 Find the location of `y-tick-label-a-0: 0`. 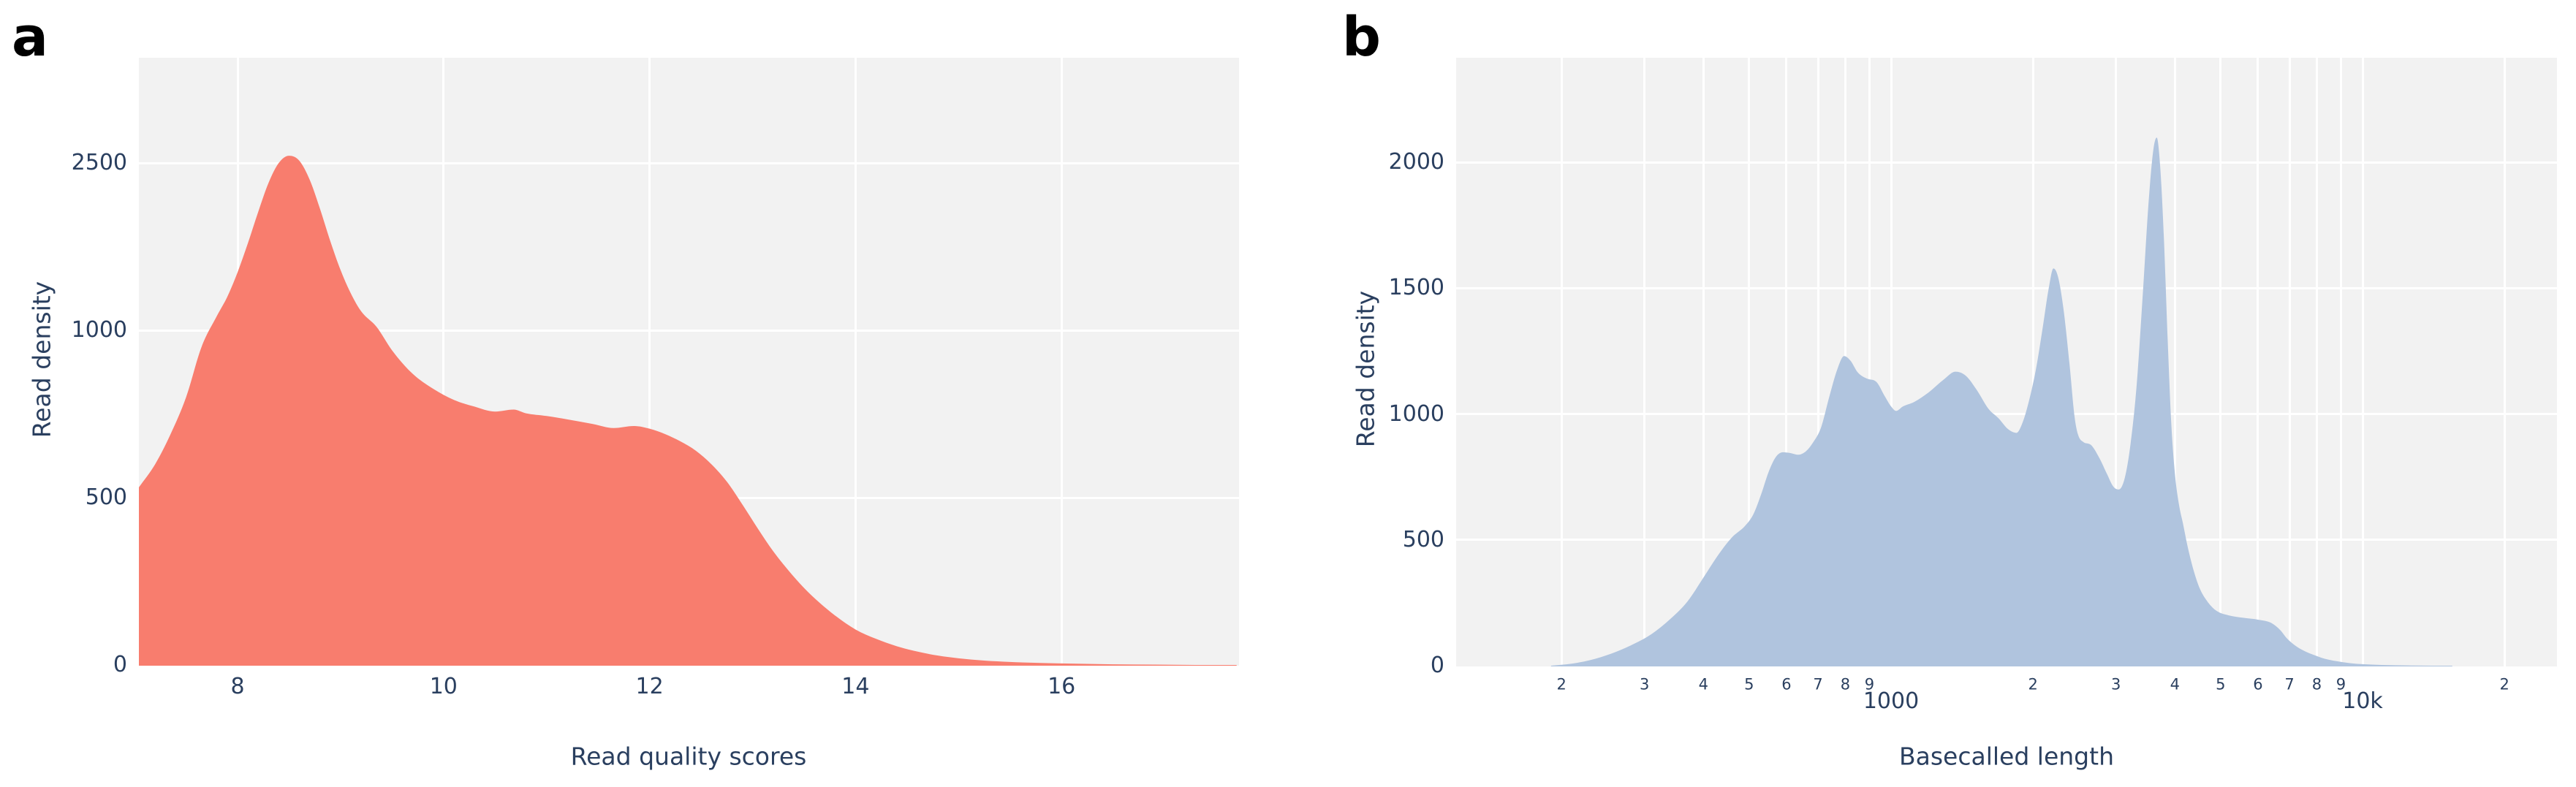

y-tick-label-a-0: 0 is located at coordinates (120, 664).